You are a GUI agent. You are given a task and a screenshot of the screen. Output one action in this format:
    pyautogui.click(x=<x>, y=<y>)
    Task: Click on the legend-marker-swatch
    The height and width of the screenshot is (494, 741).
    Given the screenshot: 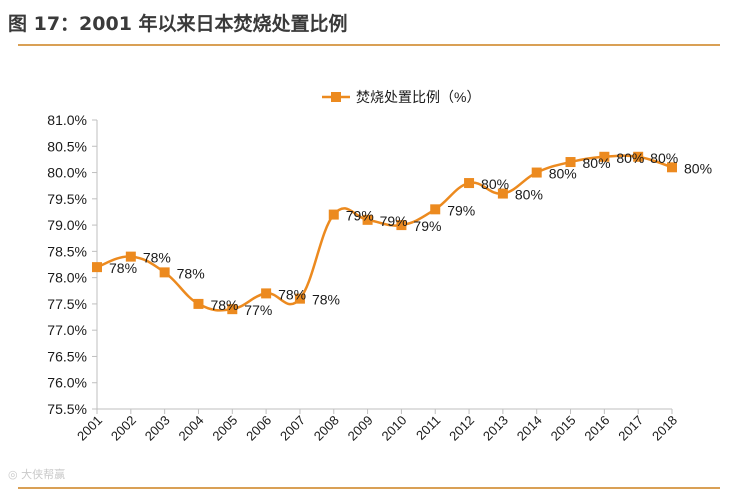 What is the action you would take?
    pyautogui.click(x=336, y=97)
    